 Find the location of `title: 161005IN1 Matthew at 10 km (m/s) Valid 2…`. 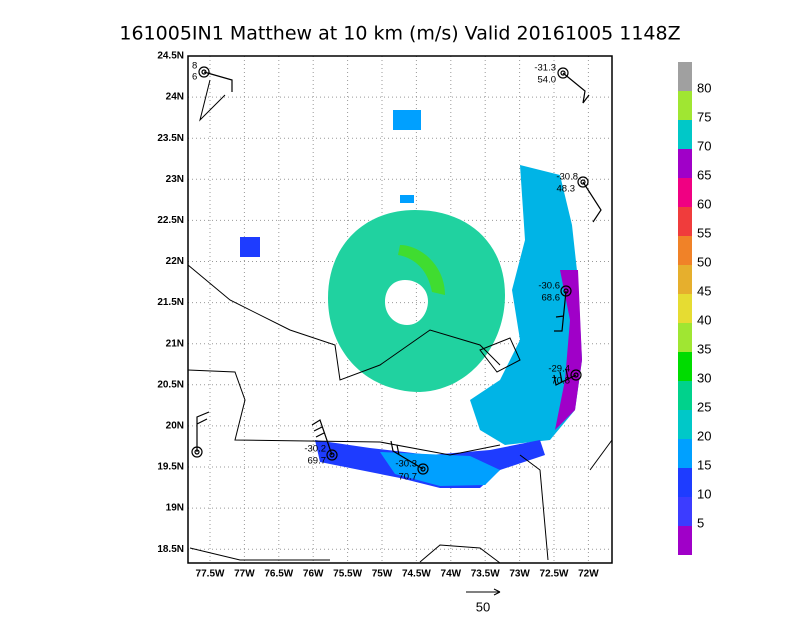

title: 161005IN1 Matthew at 10 km (m/s) Valid 2… is located at coordinates (399, 34).